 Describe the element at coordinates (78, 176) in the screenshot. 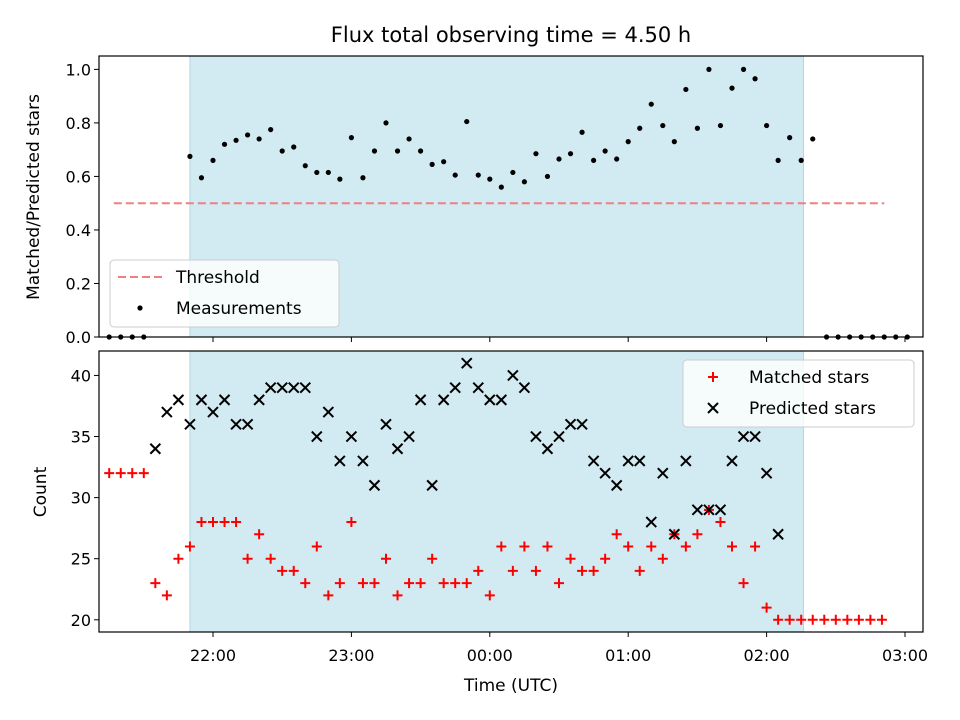

I see `y-tick-label: 0.6` at that location.